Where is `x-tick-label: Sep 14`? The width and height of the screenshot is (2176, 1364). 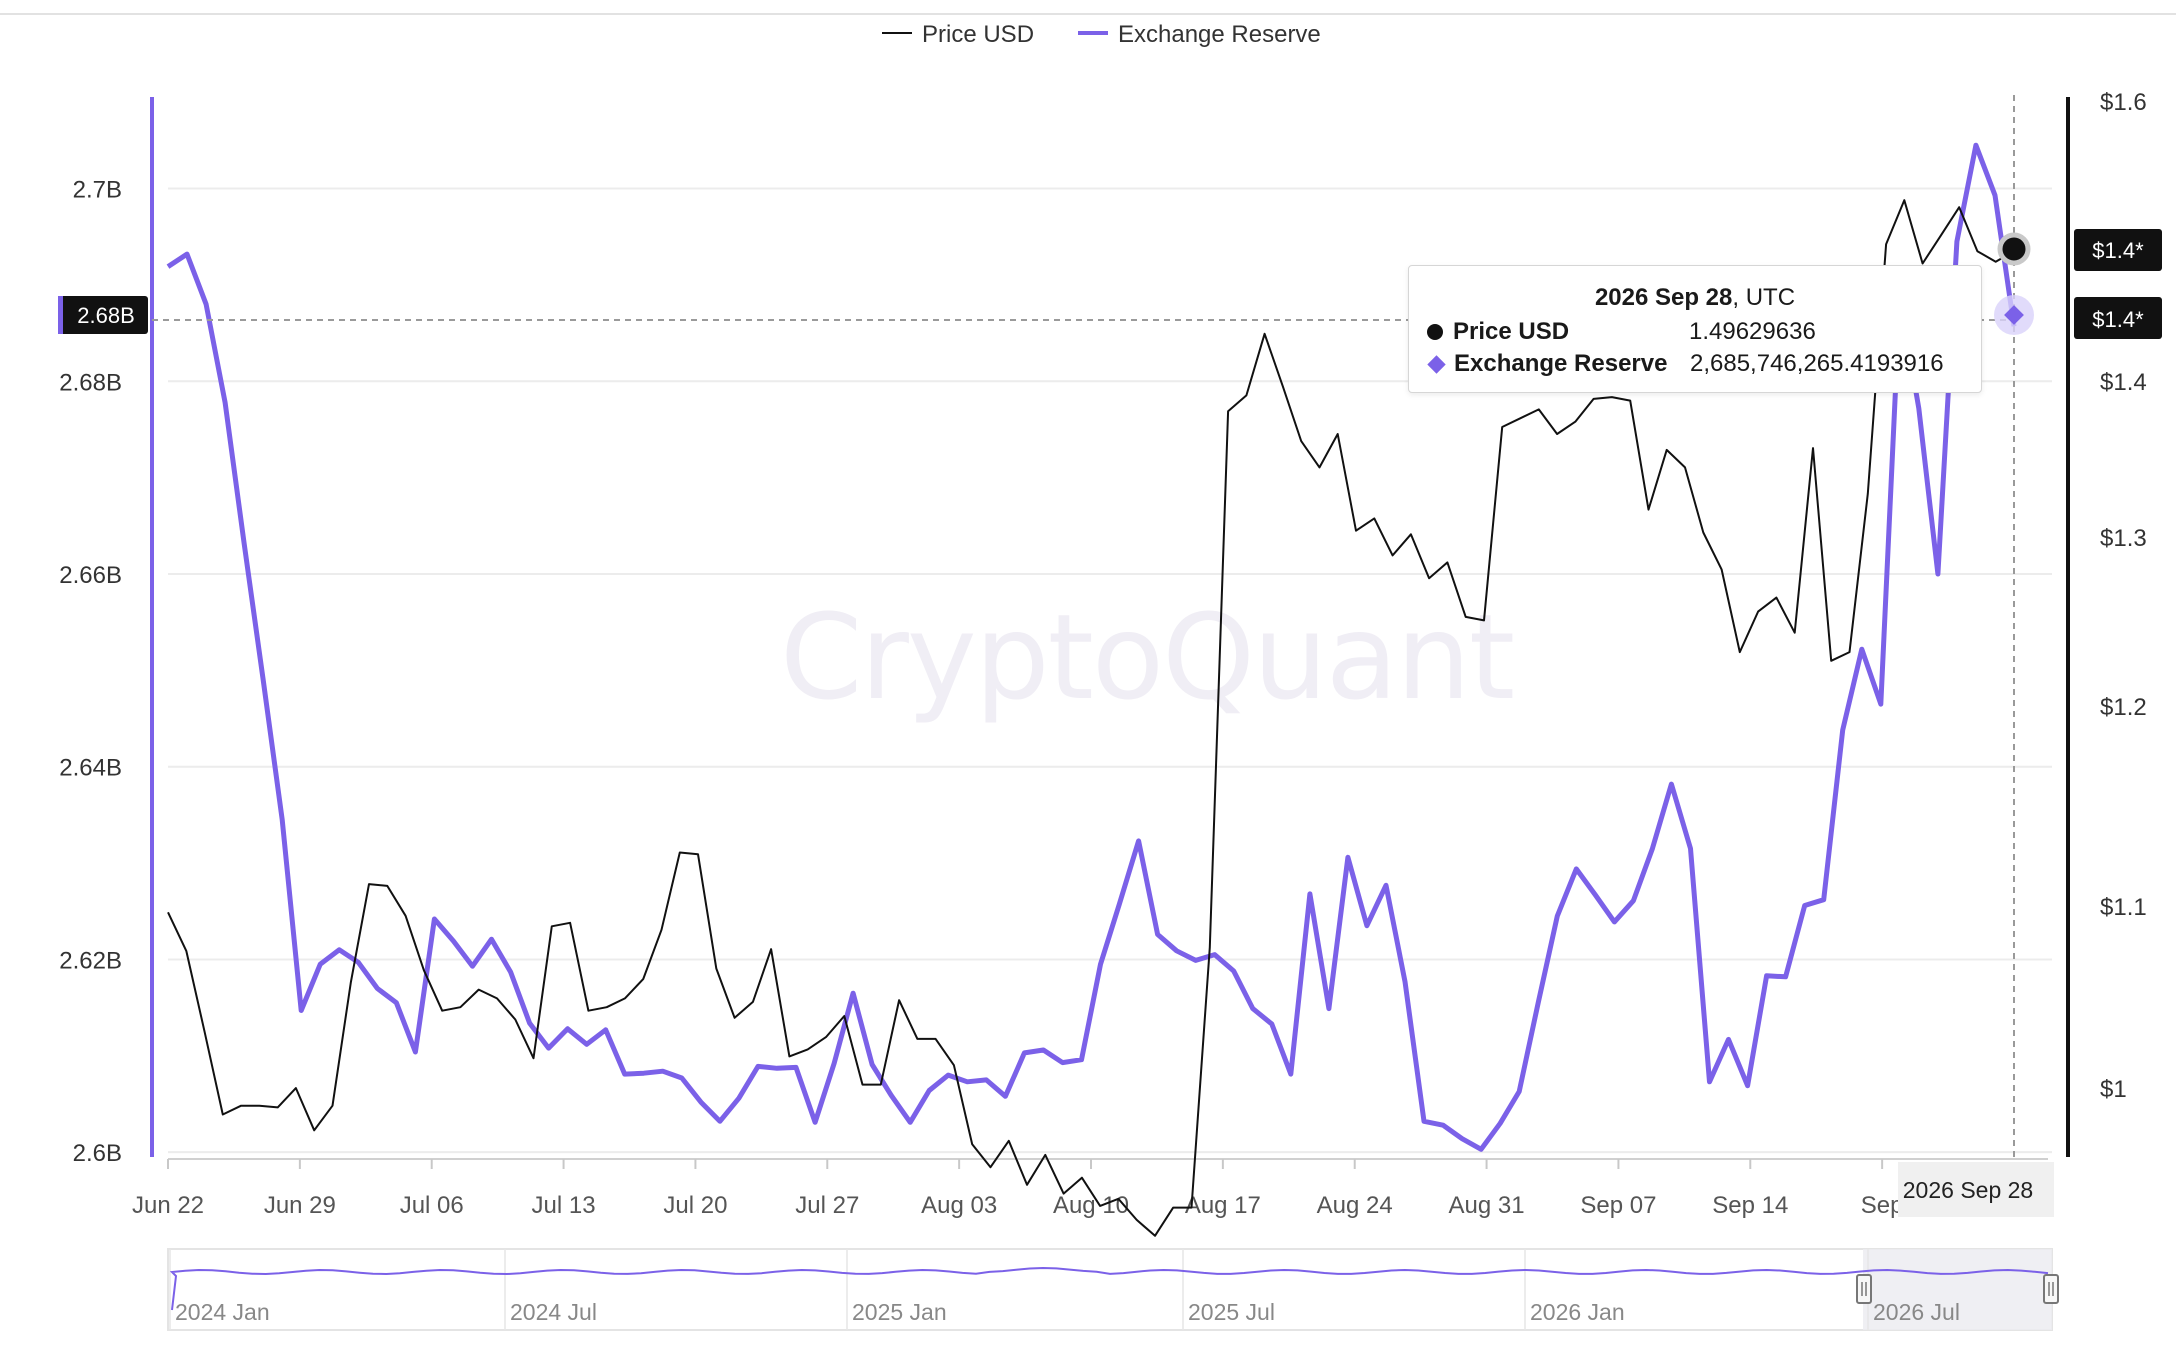 x-tick-label: Sep 14 is located at coordinates (1750, 1205).